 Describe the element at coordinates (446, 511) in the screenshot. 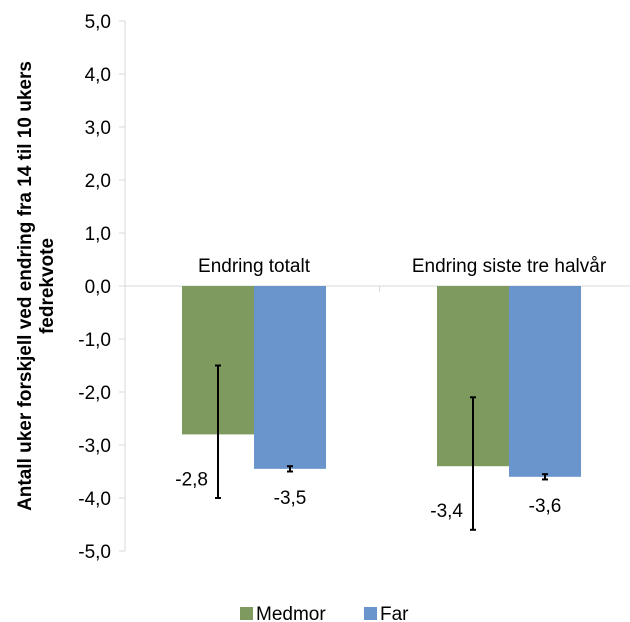

I see `data-label-medmor: -3,4` at that location.